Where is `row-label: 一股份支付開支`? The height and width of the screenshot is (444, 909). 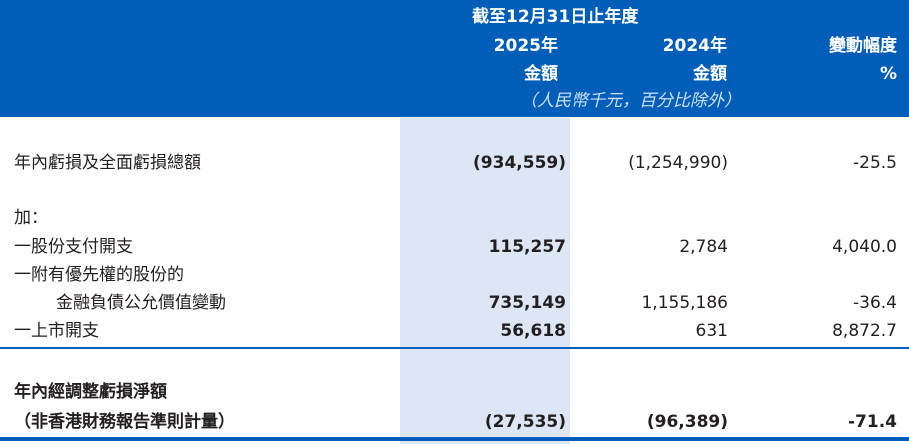 row-label: 一股份支付開支 is located at coordinates (73, 247).